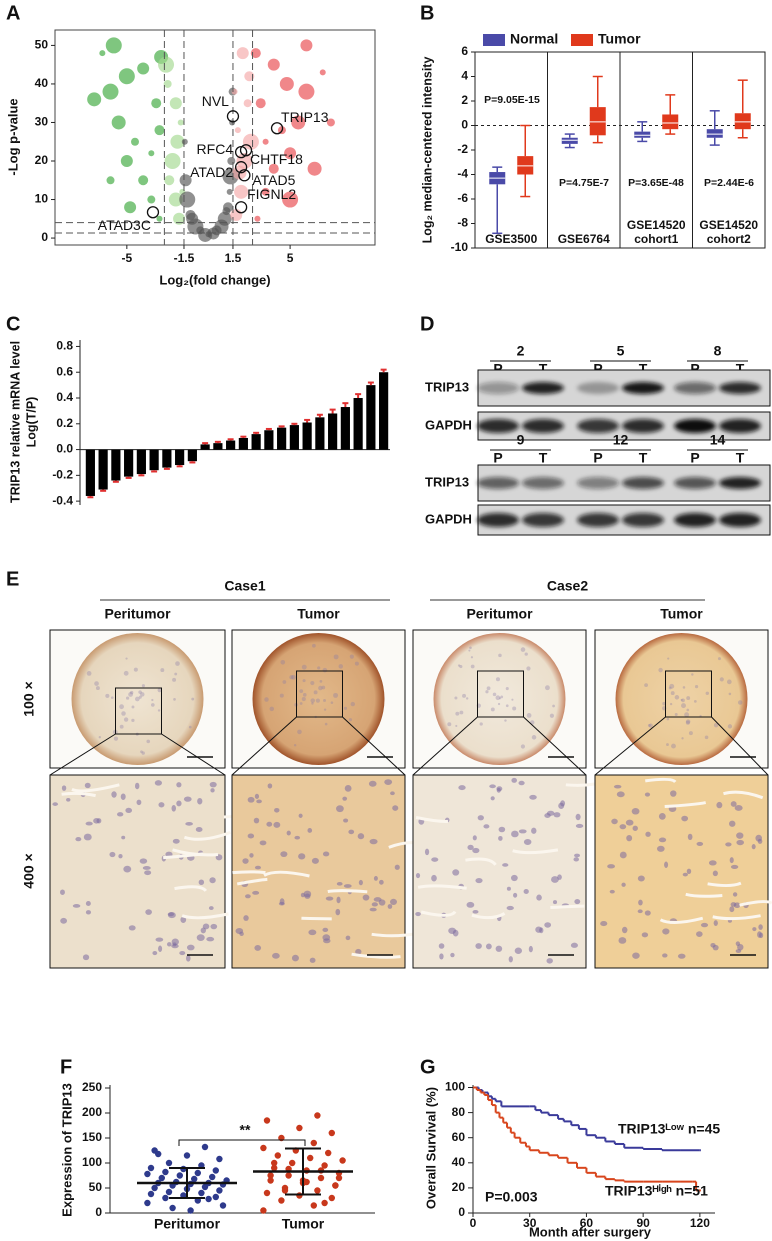 This screenshot has width=772, height=1241. I want to click on category-label: GSE3500, so click(511, 239).